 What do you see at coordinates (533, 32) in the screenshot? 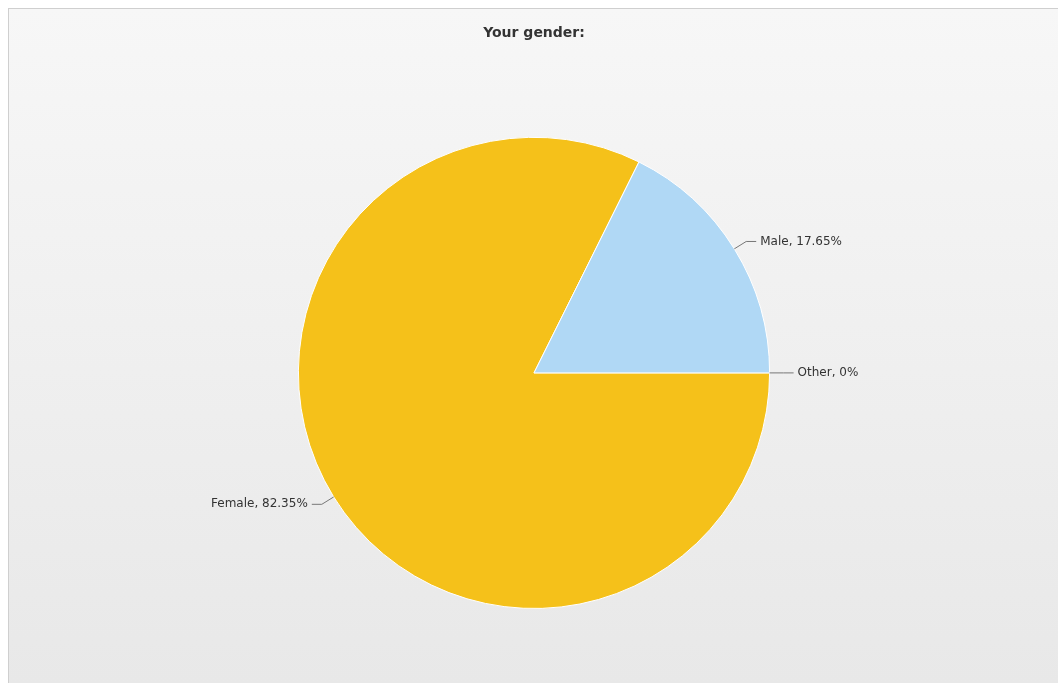
I see `chart-title: Your gender:` at bounding box center [533, 32].